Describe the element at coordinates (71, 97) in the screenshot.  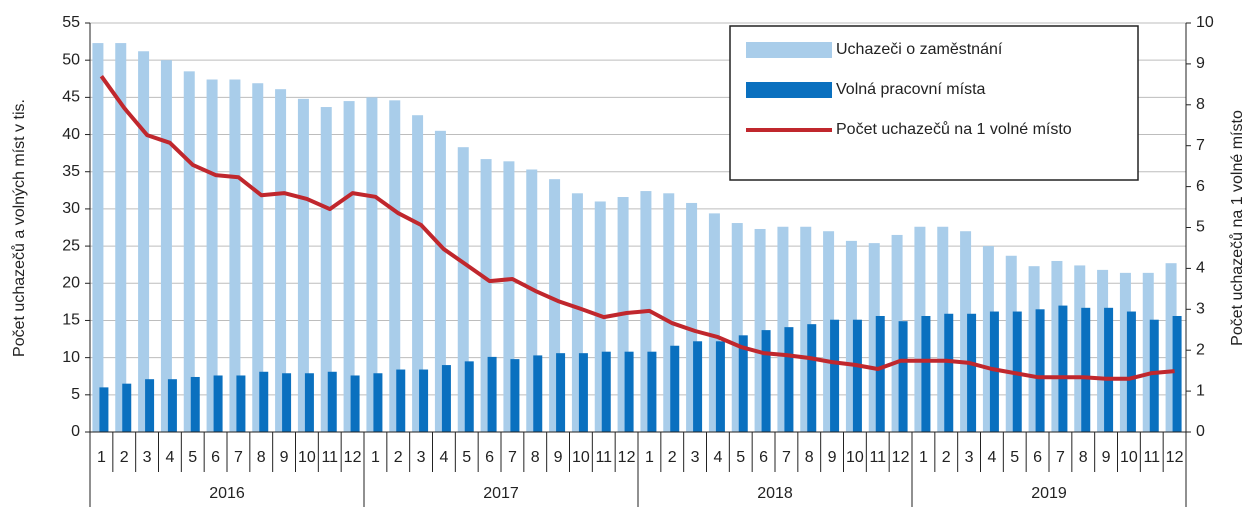
I see `y-tick-label: 45` at that location.